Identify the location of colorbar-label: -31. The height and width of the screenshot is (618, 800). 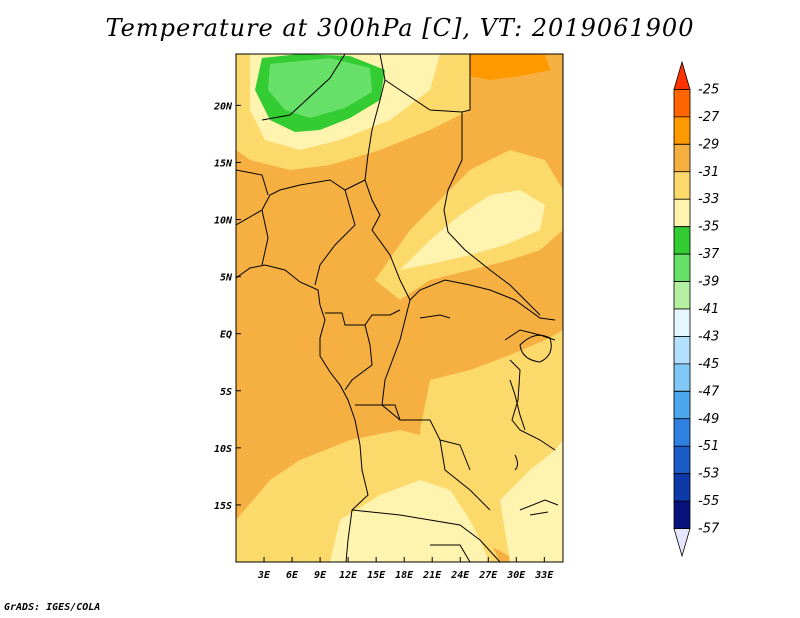
(708, 172).